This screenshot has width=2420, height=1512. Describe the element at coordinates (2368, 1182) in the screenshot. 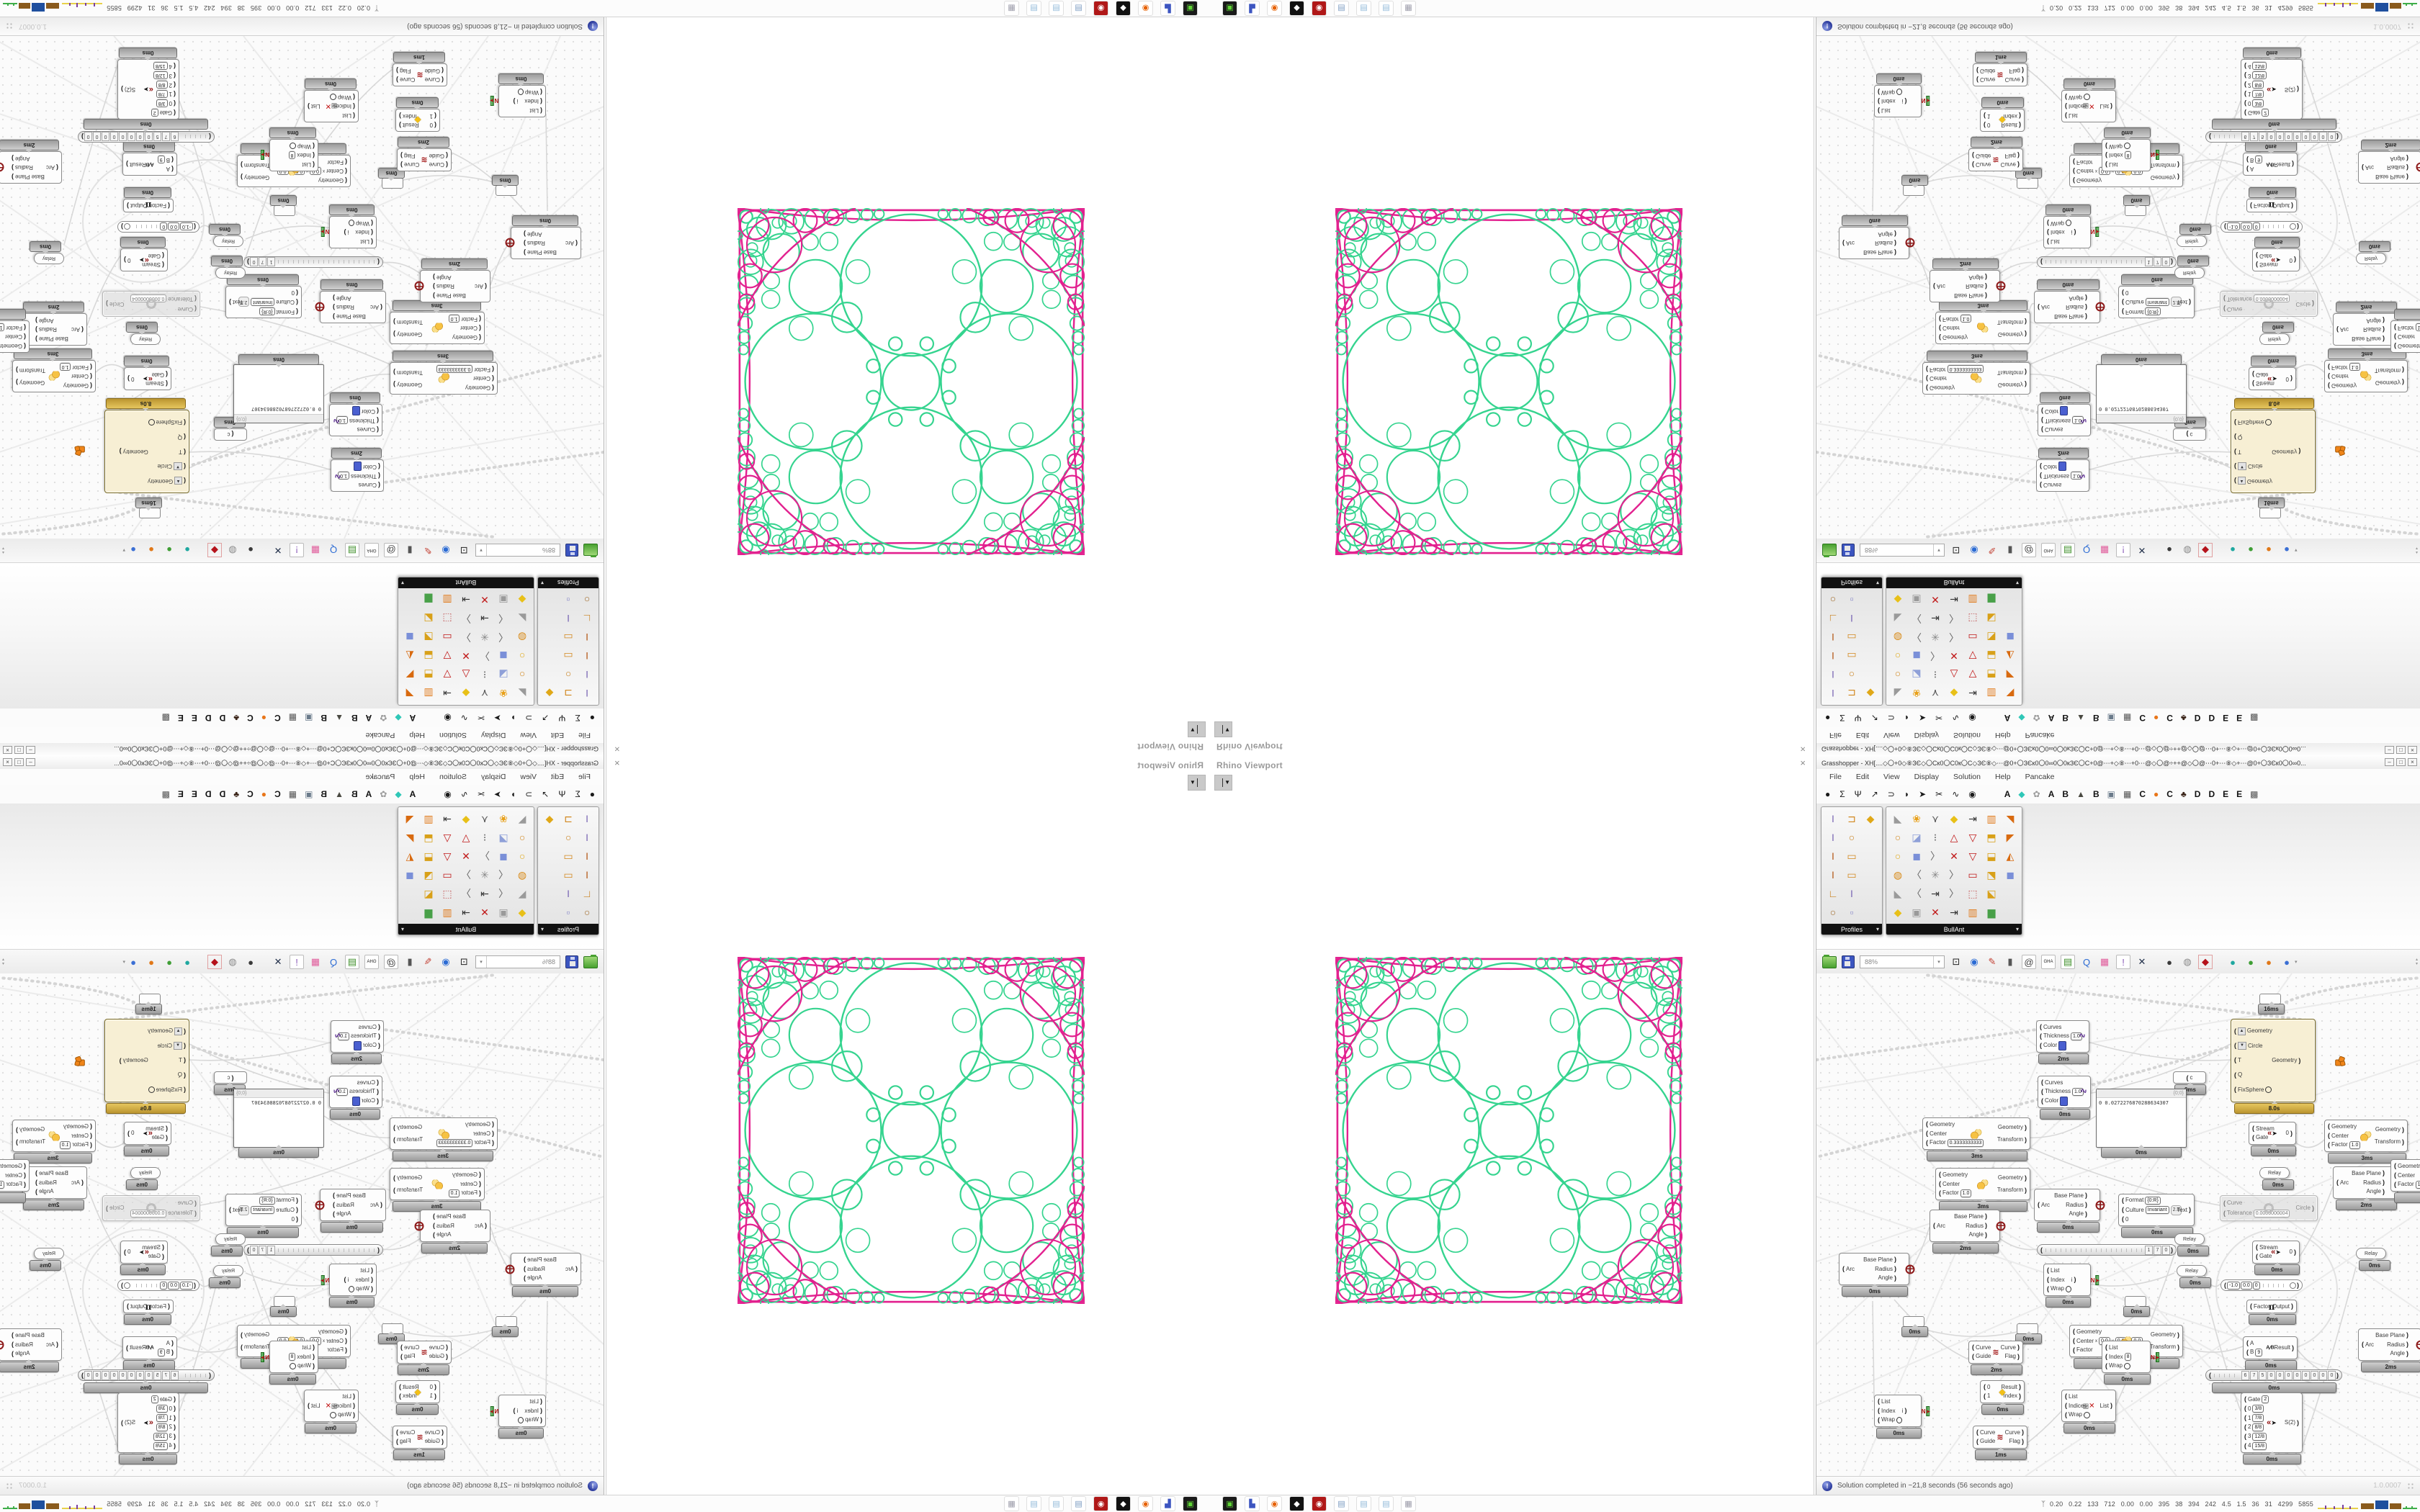

I see `gh-node-dearc-3: (Arc Base Plane) Radius) Angle)` at that location.